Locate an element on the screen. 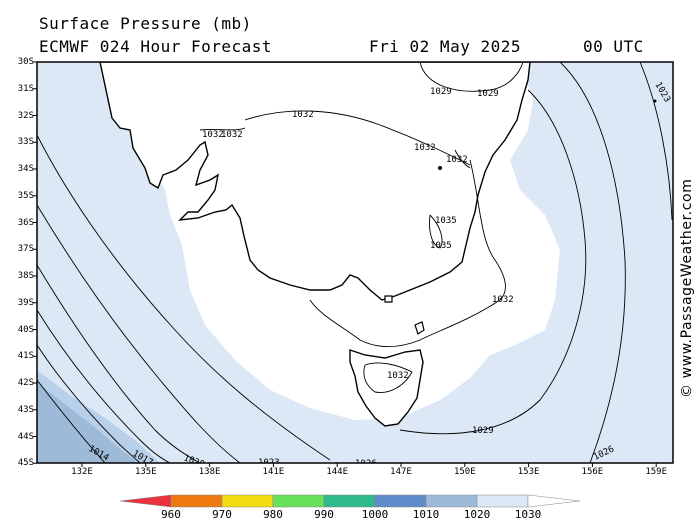 The width and height of the screenshot is (700, 525). lat-label: 35S is located at coordinates (25, 195).